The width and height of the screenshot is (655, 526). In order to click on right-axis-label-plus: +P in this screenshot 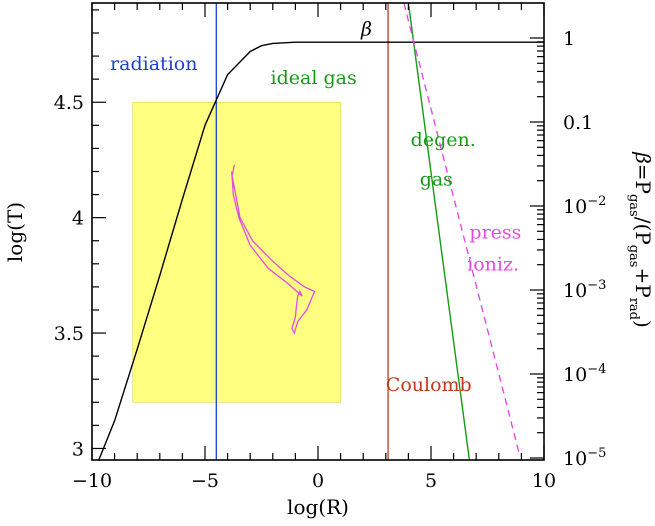, I will do `click(643, 282)`.